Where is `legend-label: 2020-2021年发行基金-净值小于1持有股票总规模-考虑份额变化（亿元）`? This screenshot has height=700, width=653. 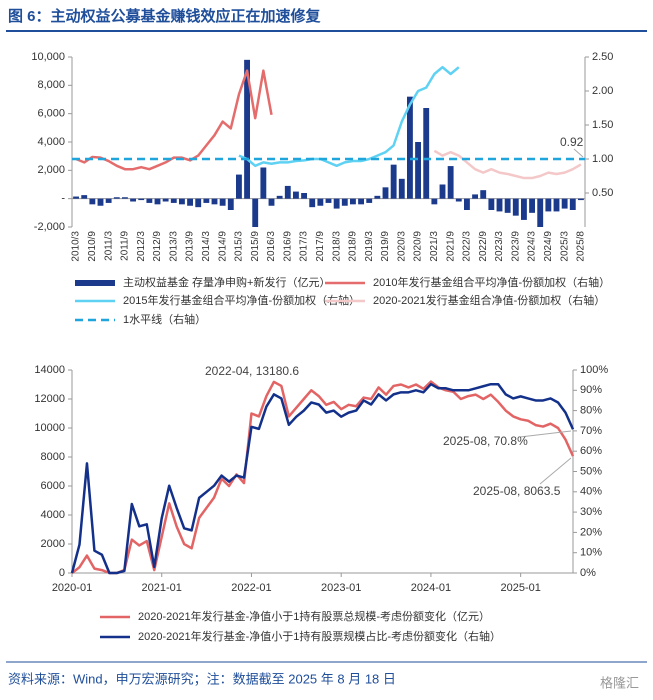
legend-label: 2020-2021年发行基金-净值小于1持有股票总规模-考虑份额变化（亿元） is located at coordinates (314, 616).